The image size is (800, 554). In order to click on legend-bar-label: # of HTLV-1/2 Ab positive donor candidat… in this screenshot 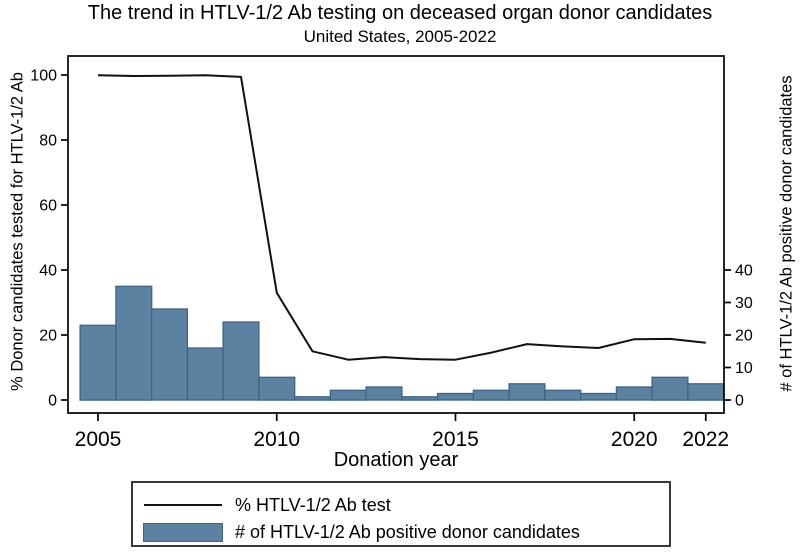, I will do `click(407, 531)`.